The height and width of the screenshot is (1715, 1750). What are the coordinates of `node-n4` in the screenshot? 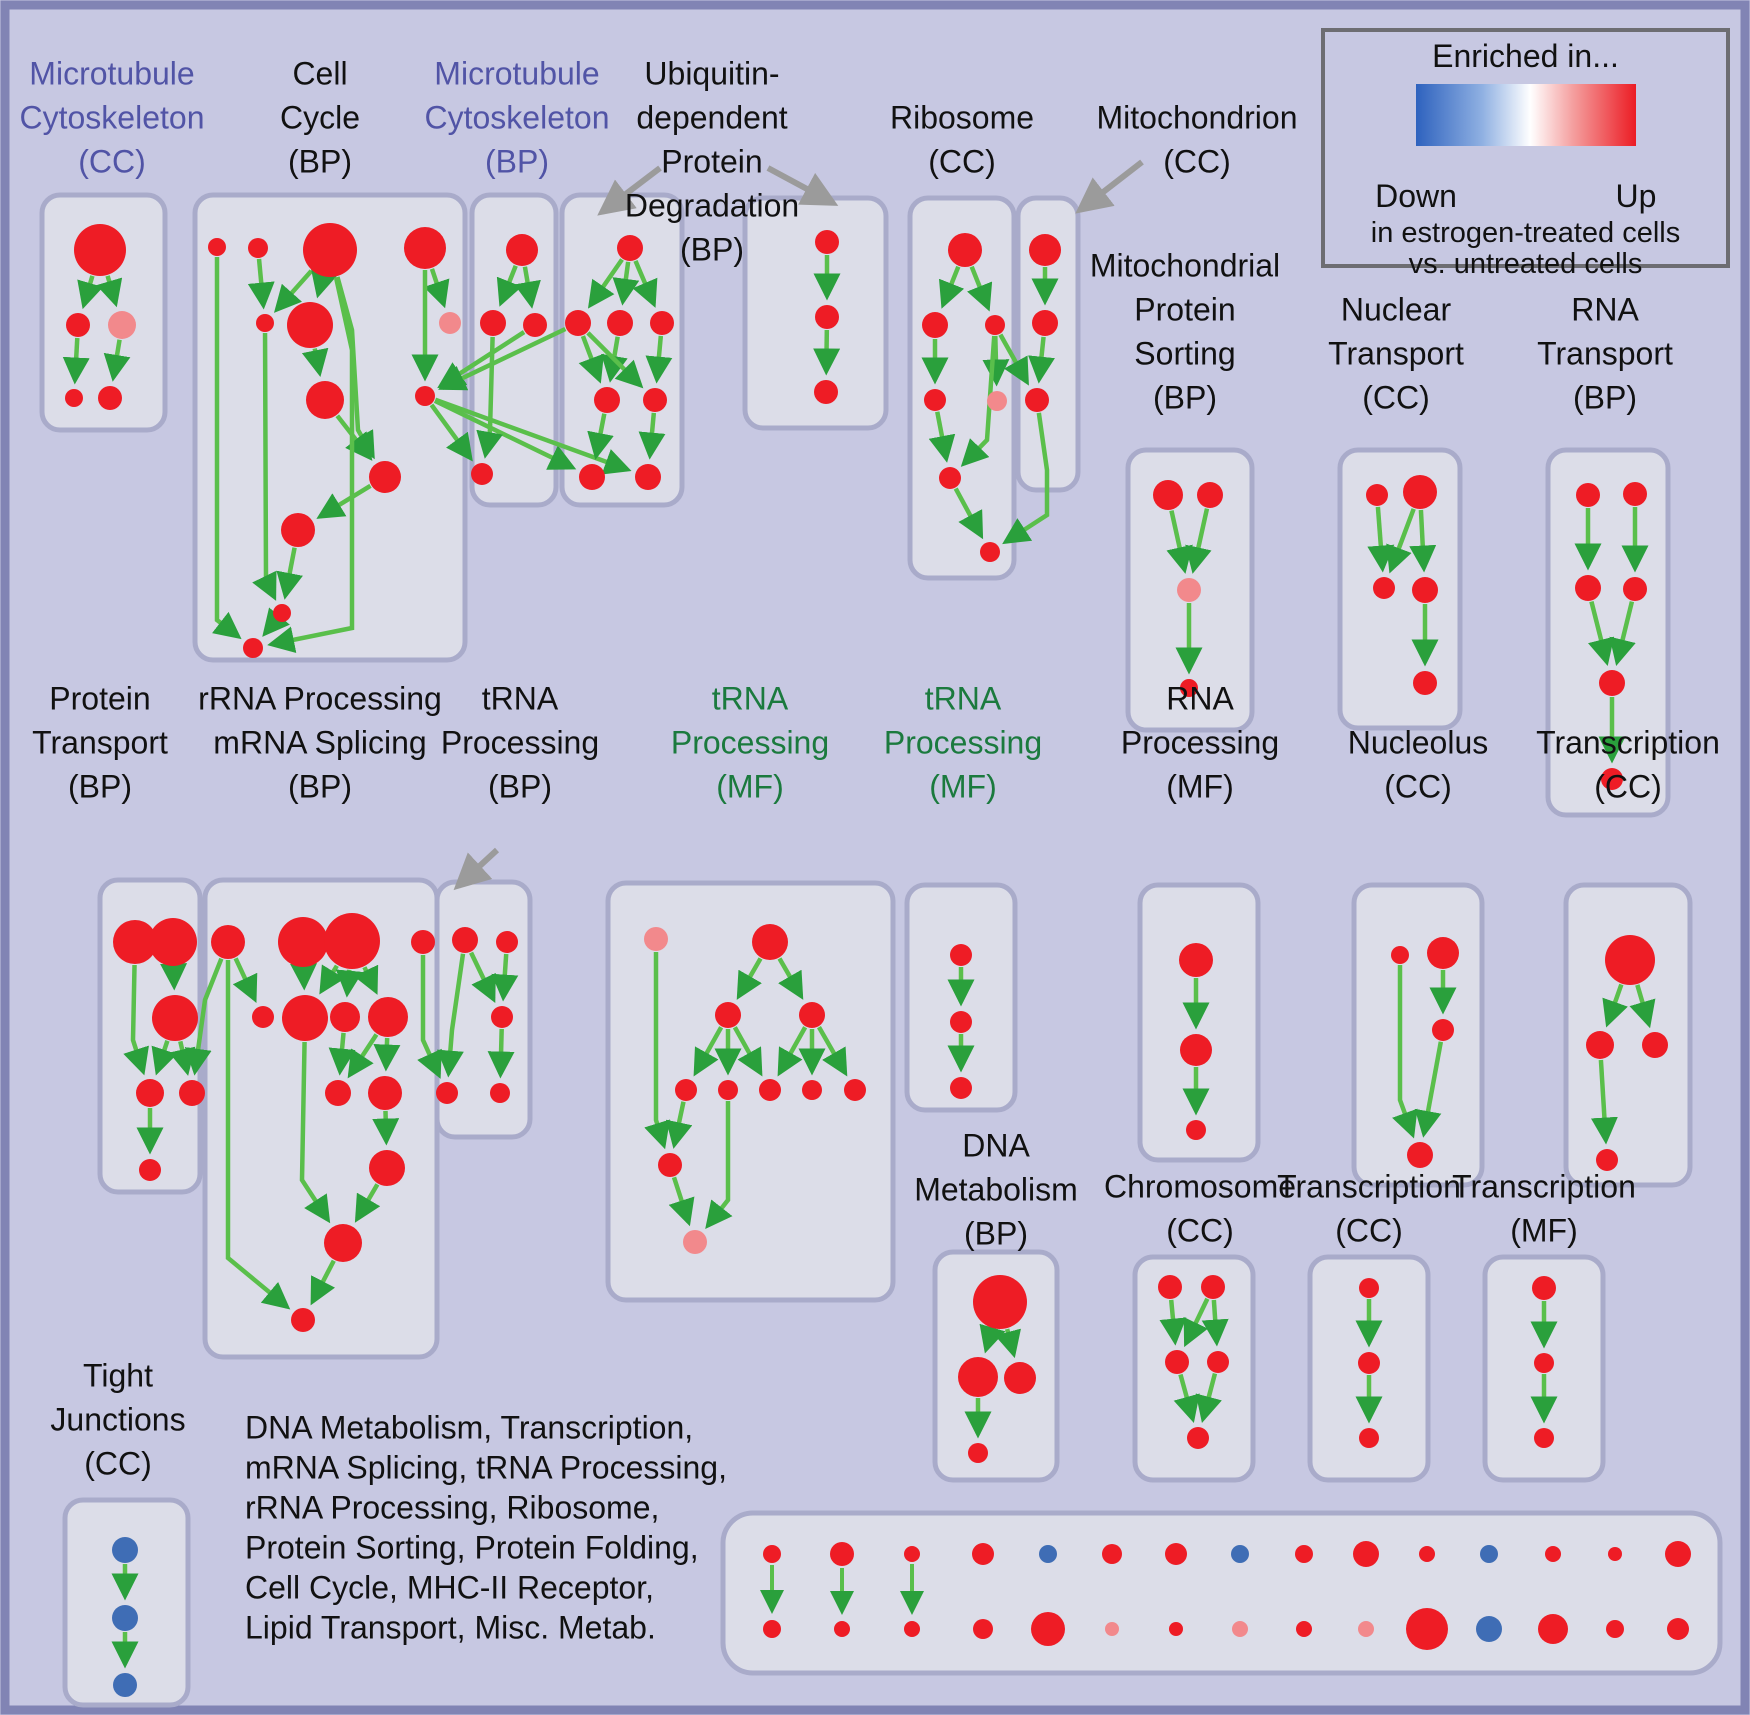 It's located at (1420, 1155).